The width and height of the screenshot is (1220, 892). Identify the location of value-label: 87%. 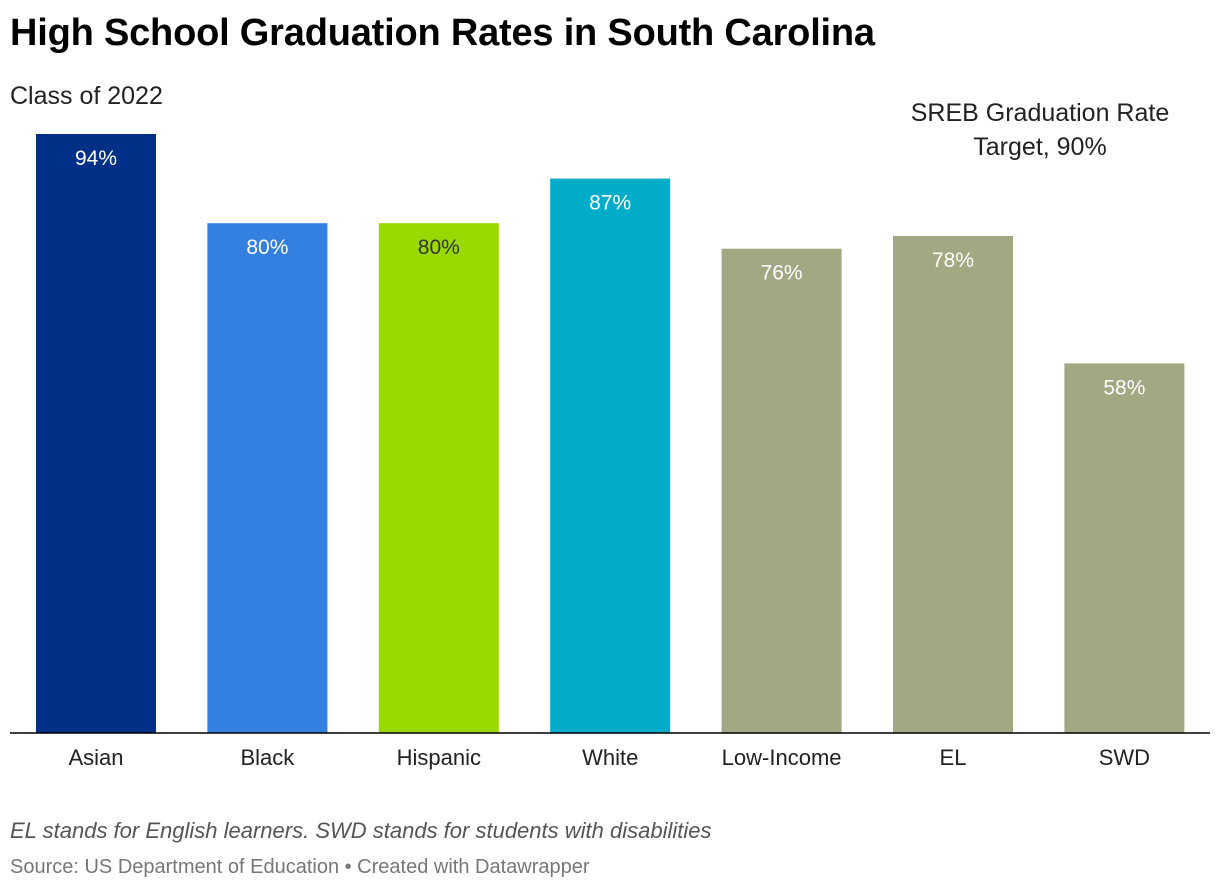
(610, 203).